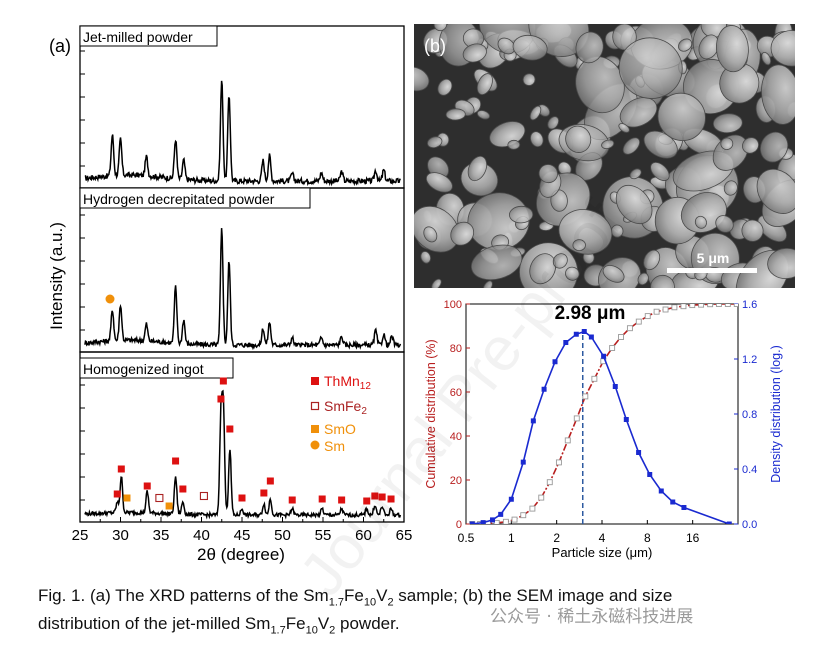 Image resolution: width=826 pixels, height=646 pixels. I want to click on psd-x-tick-label: 16, so click(693, 538).